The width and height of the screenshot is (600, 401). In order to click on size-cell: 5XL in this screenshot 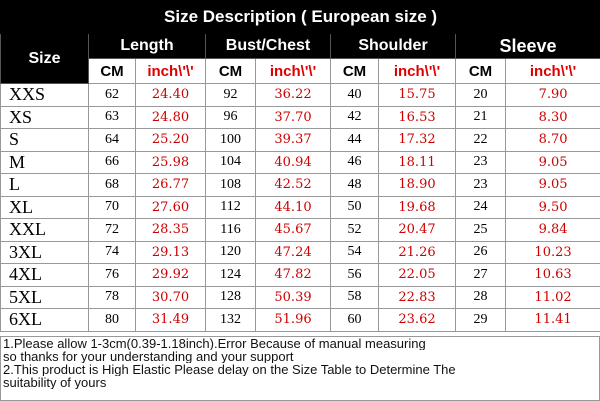, I will do `click(44, 297)`.